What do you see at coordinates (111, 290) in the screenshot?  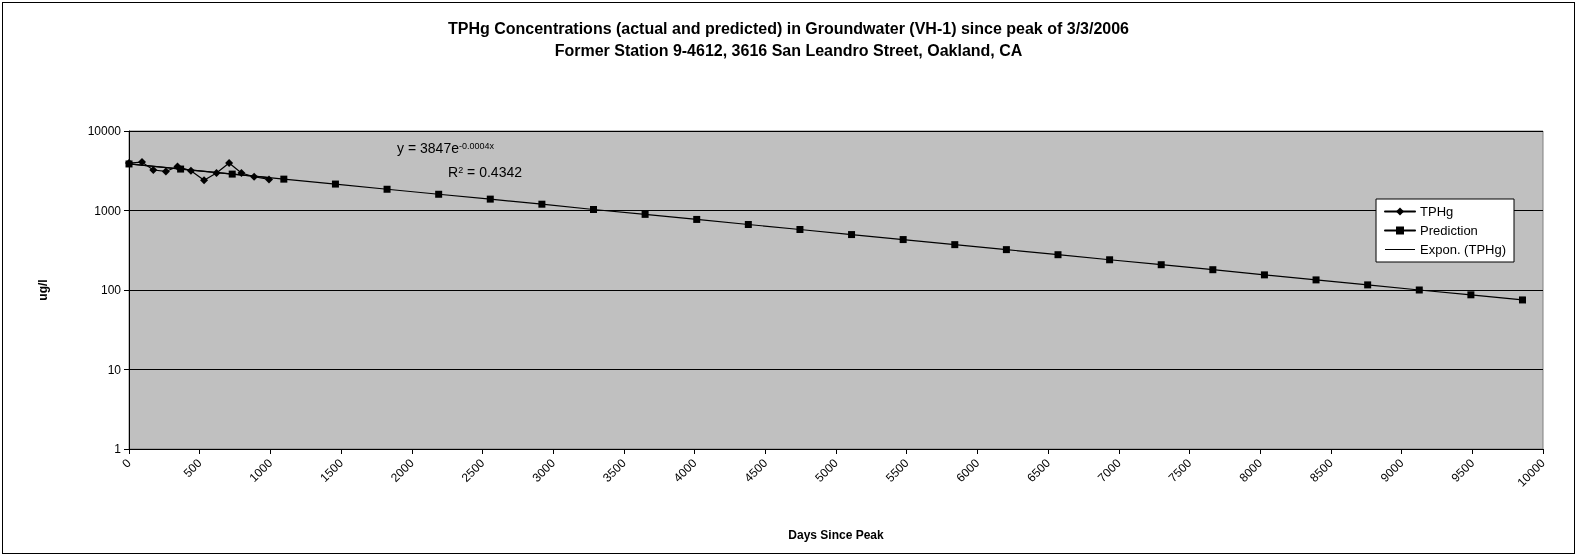 I see `y-tick-label: 100` at bounding box center [111, 290].